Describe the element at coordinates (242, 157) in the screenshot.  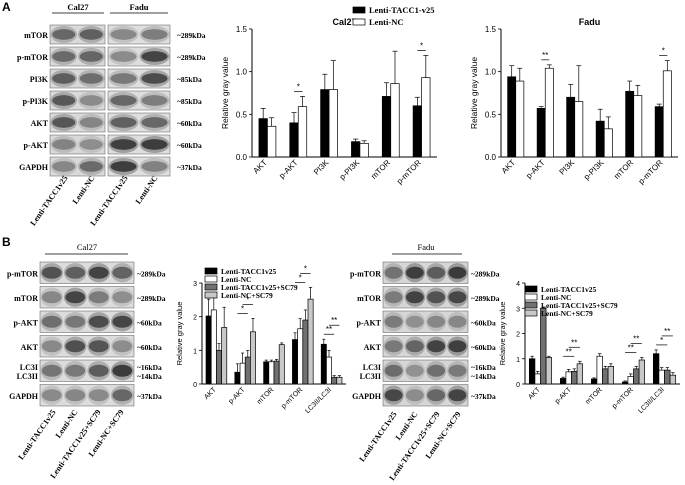
I see `y-tick-label: 0.0` at that location.